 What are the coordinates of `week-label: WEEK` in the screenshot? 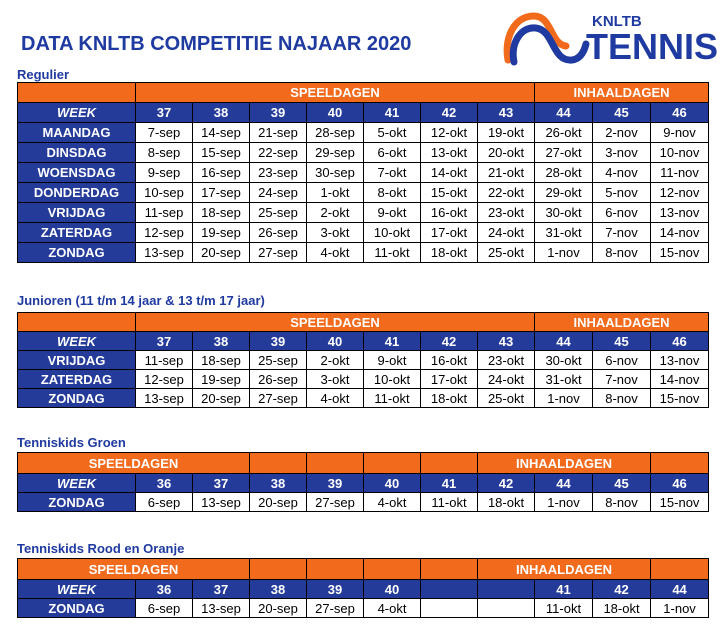 It's located at (76, 589).